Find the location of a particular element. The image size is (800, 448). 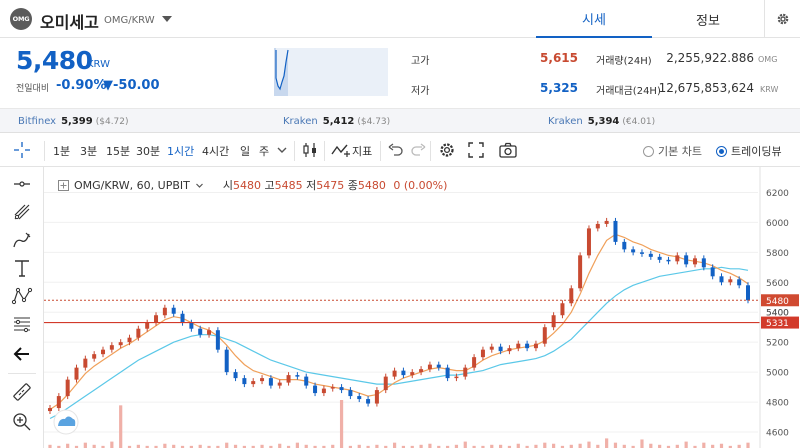

price-tick-label: 5000 is located at coordinates (777, 374).